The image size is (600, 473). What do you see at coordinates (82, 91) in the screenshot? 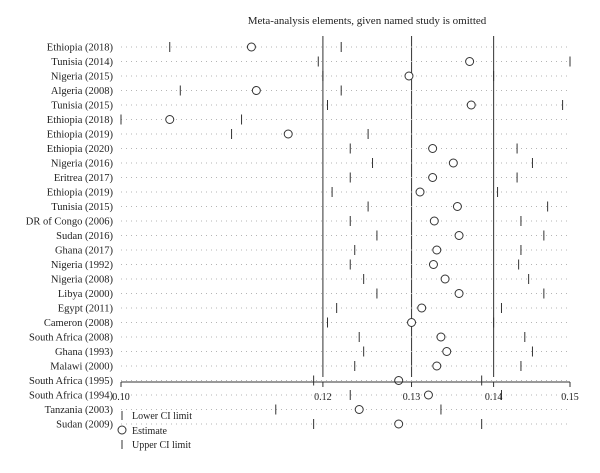
I see `study-label: Algeria (2008)` at bounding box center [82, 91].